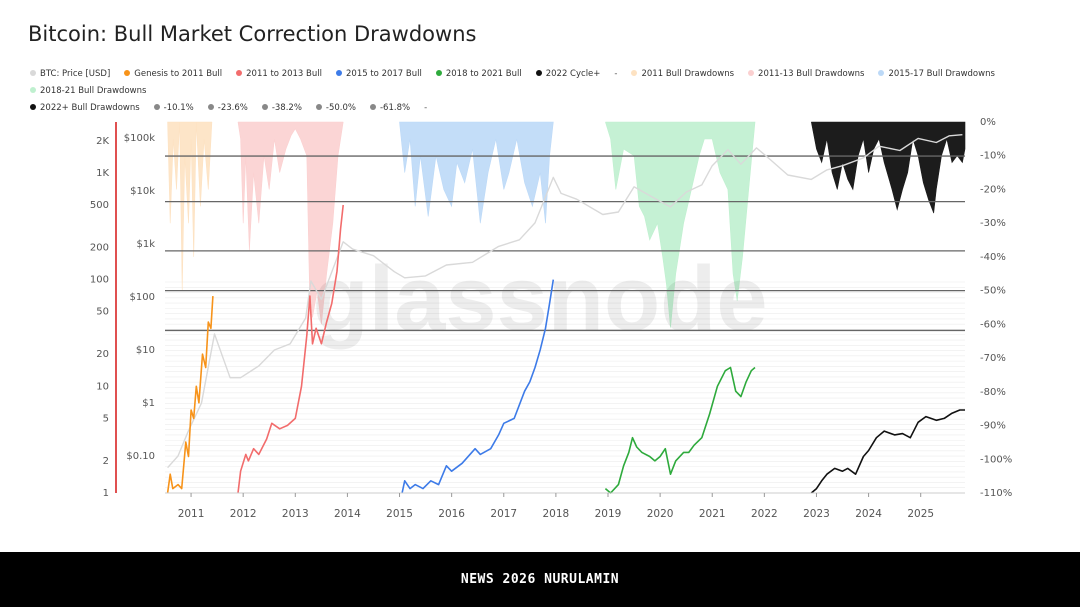 Image resolution: width=1080 pixels, height=607 pixels. I want to click on x-axis-tick-label: 2023, so click(816, 514).